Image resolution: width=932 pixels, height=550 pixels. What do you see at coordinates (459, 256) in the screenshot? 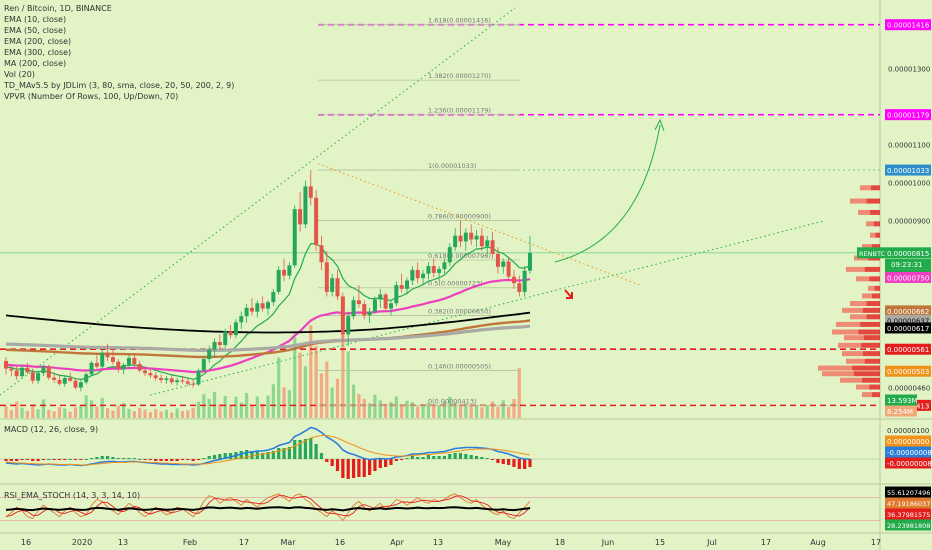
I see `fib-label: 0.618(0.00000796)` at bounding box center [459, 256].